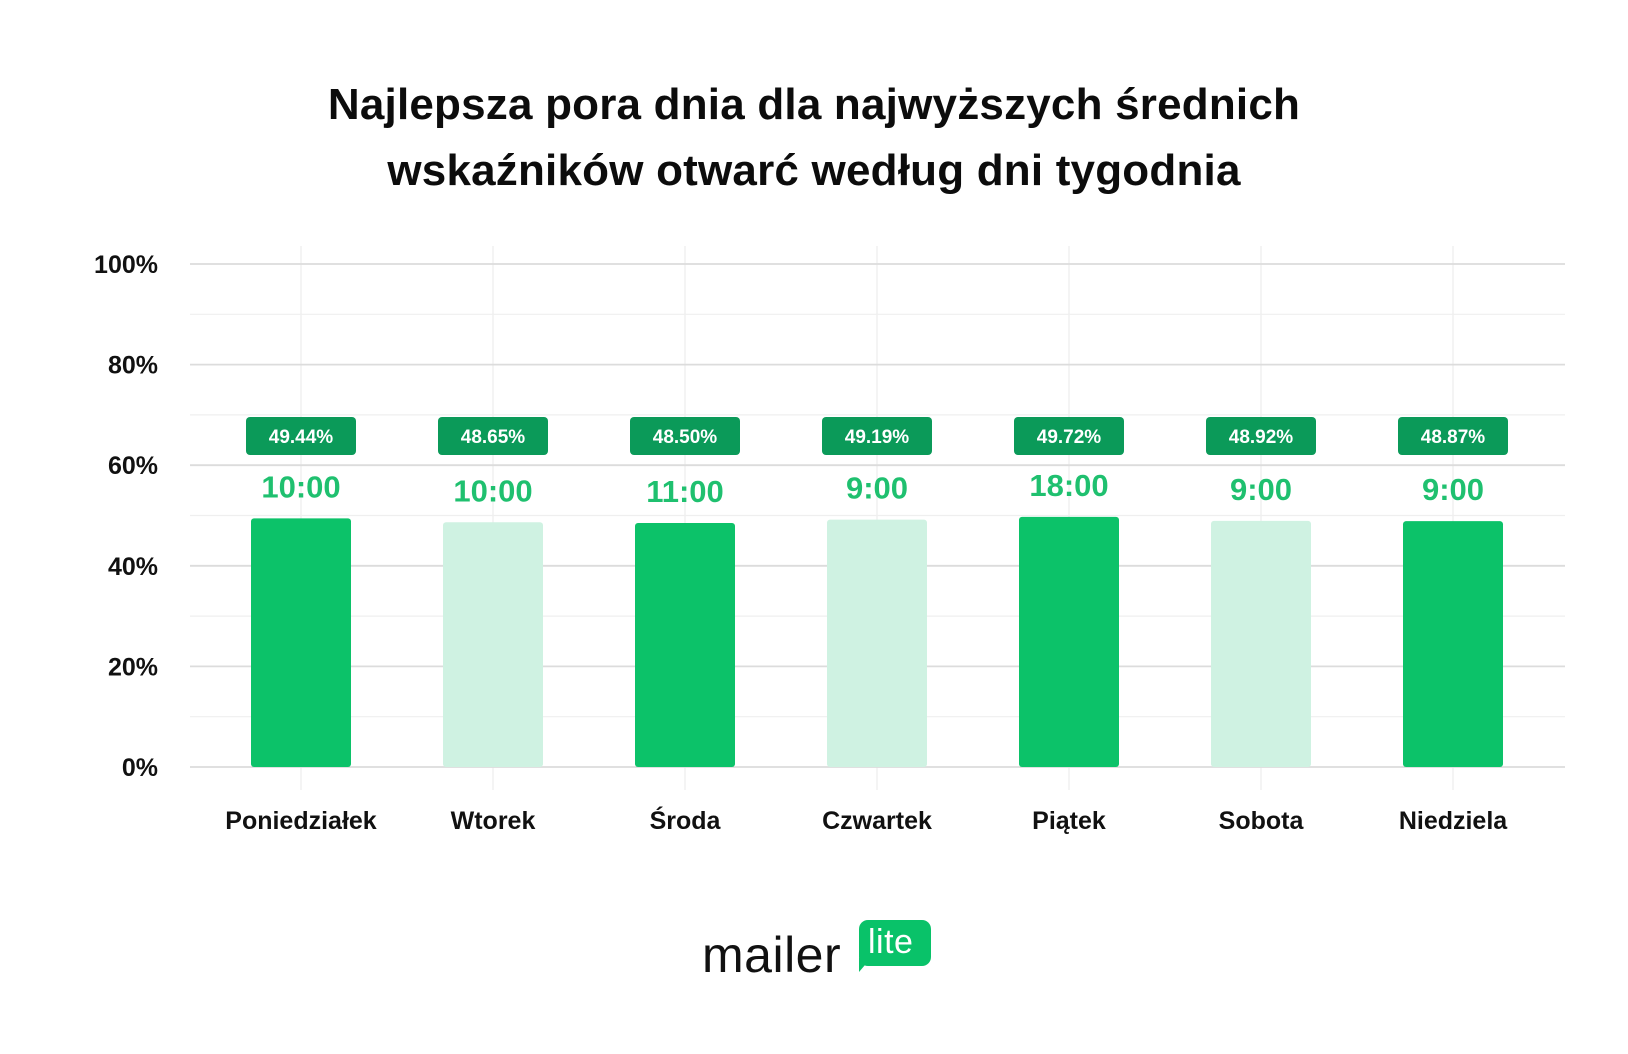 This screenshot has height=1054, width=1628. Describe the element at coordinates (1068, 485) in the screenshot. I see `time-label: 18:00` at that location.